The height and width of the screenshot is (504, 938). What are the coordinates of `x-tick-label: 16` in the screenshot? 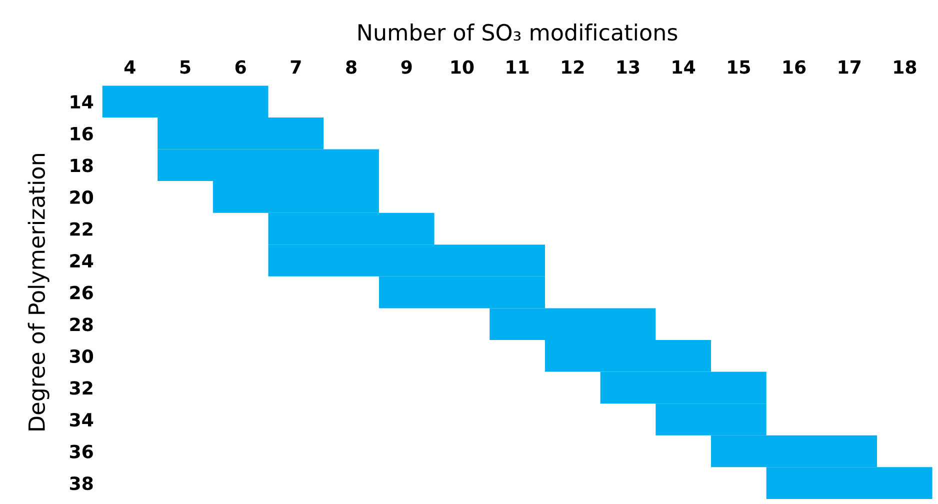 It's located at (794, 67).